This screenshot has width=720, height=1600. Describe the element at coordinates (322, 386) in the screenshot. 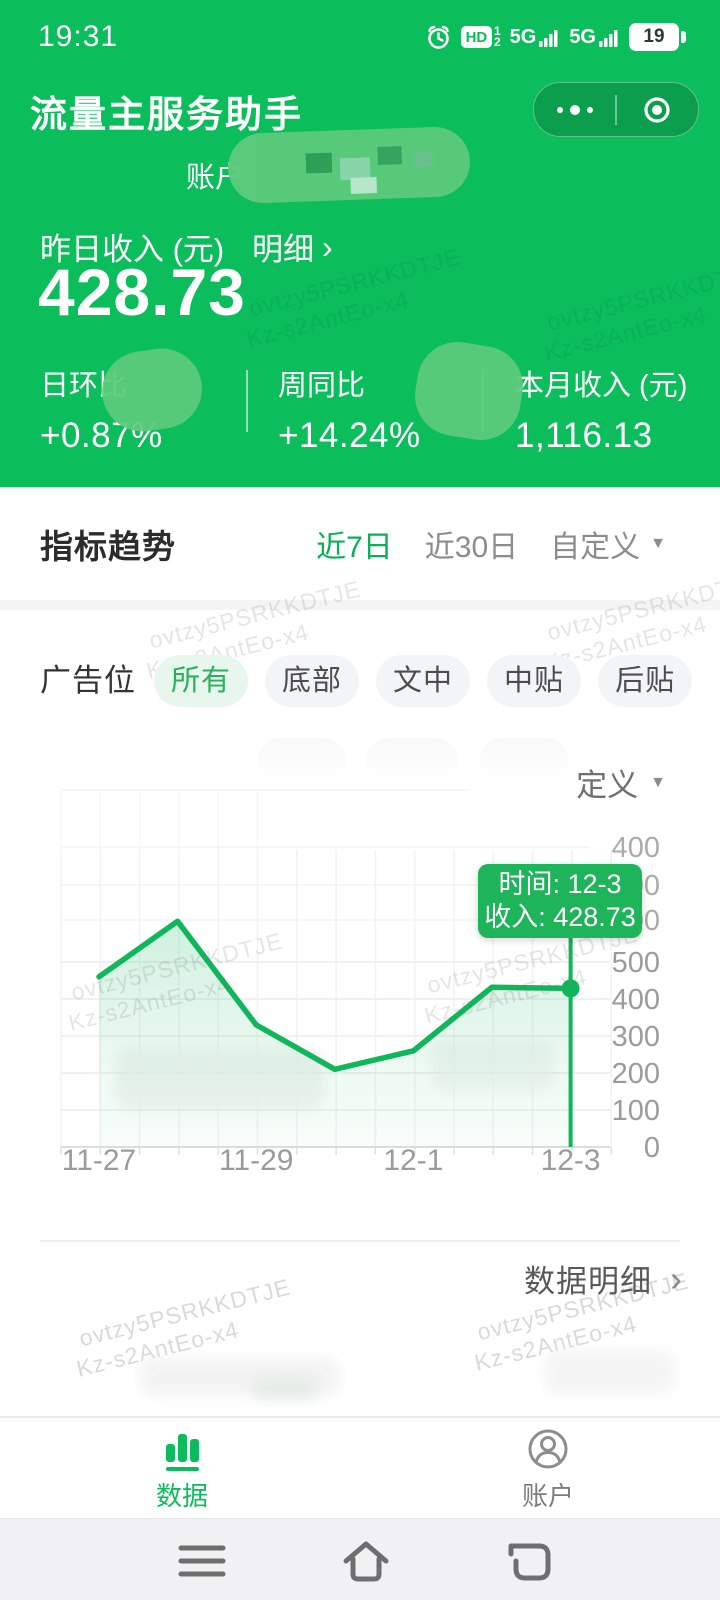

I see `stat-label: 周同比` at that location.